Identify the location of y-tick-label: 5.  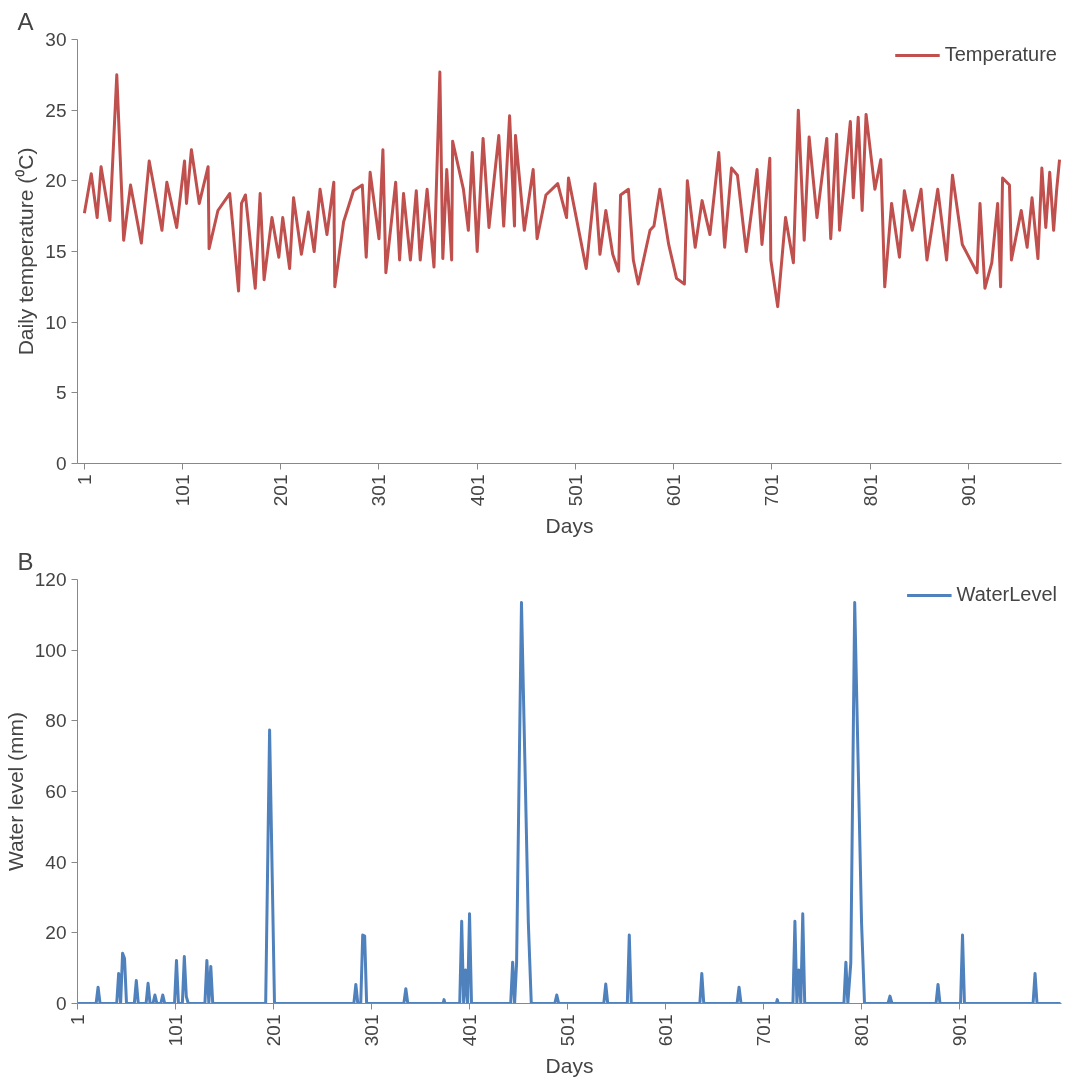
(61, 393).